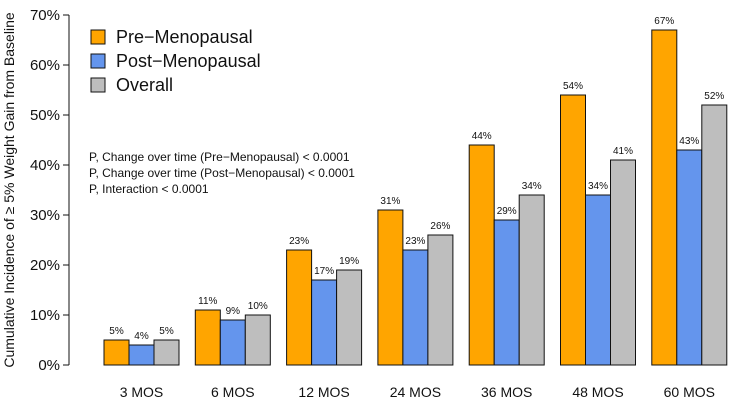  I want to click on x-tick-label: 60 MOS, so click(689, 392).